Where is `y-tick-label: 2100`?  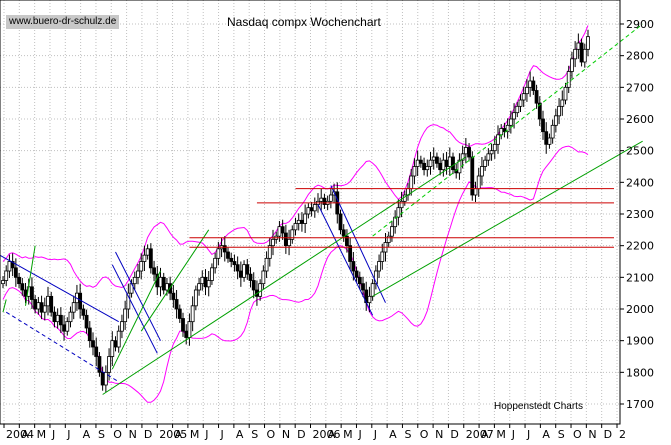 y-tick-label: 2100 is located at coordinates (640, 277).